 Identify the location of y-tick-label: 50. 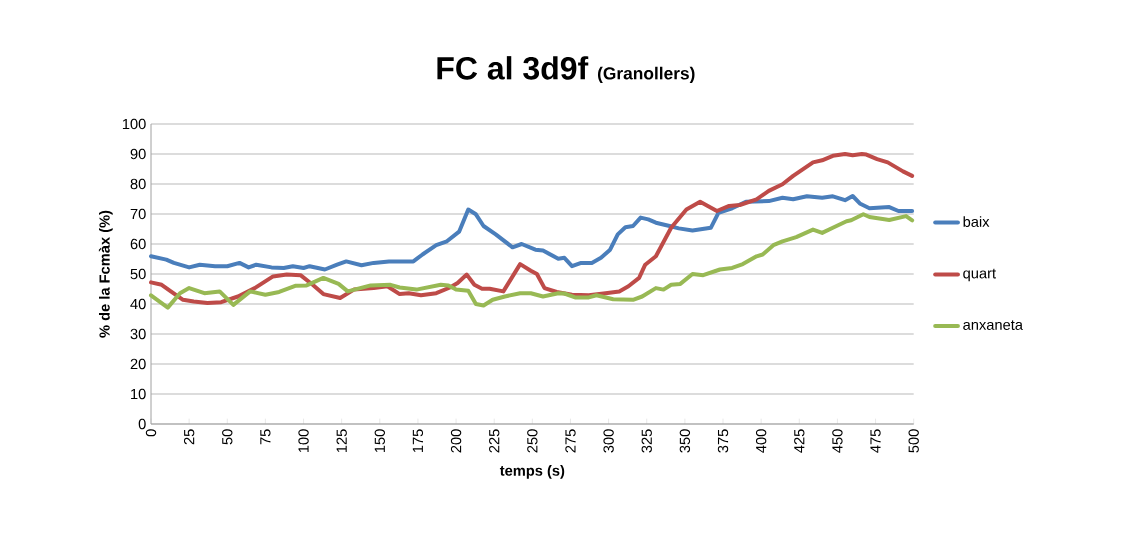
(138, 274).